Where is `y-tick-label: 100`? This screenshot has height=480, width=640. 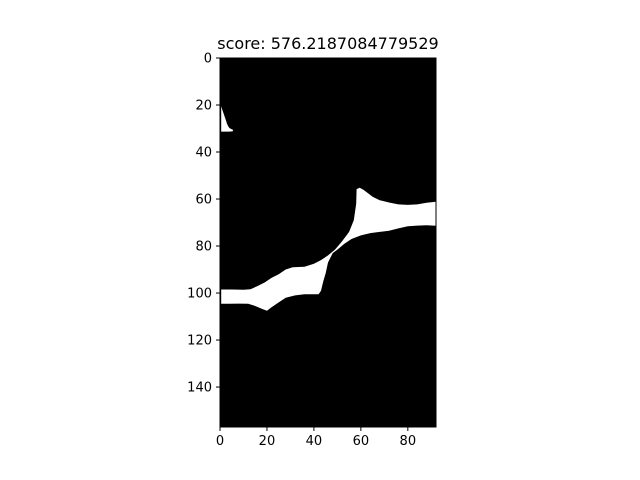 y-tick-label: 100 is located at coordinates (199, 294).